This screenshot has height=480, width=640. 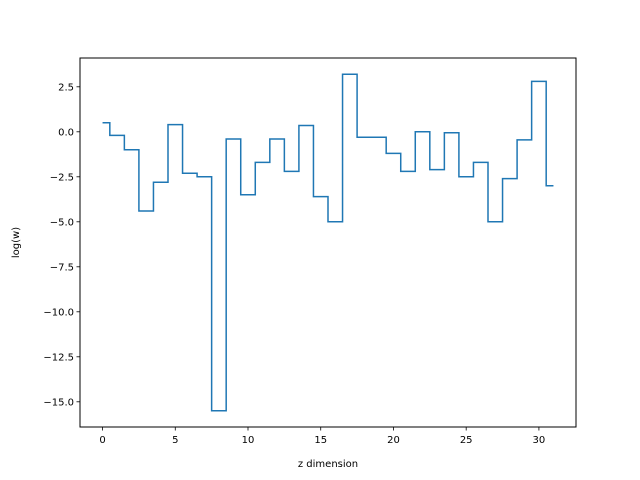 I want to click on y-tick-label: −5.0, so click(x=62, y=222).